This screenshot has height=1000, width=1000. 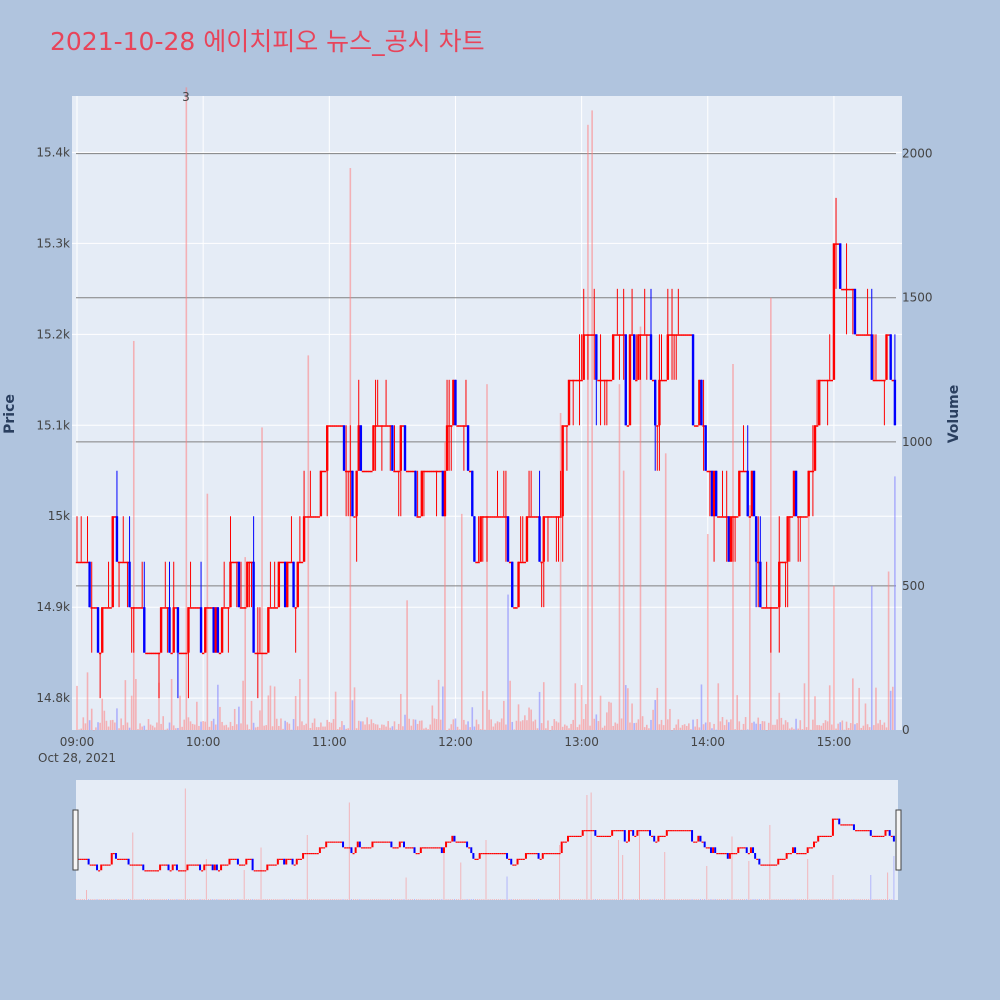 What do you see at coordinates (487, 840) in the screenshot?
I see `range-slider` at bounding box center [487, 840].